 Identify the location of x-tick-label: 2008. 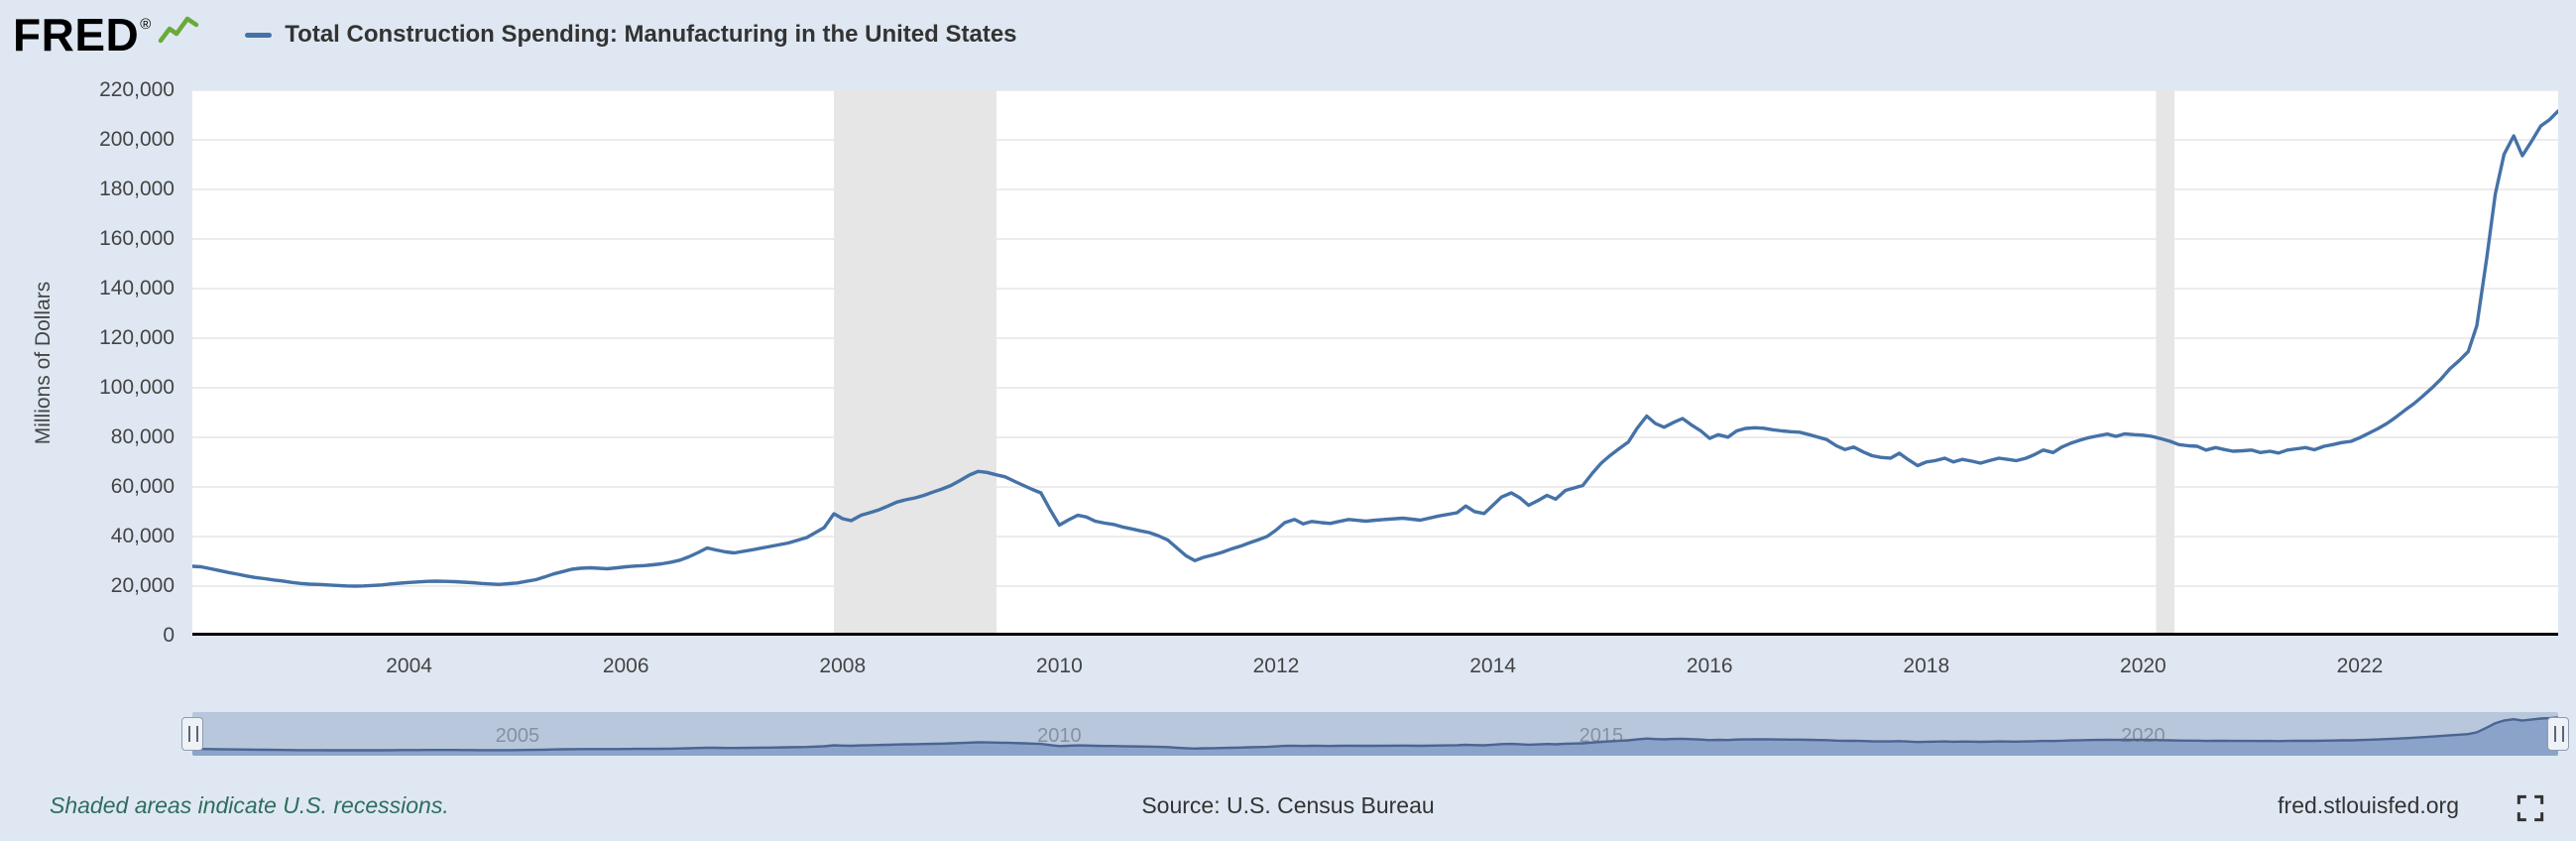
(843, 666).